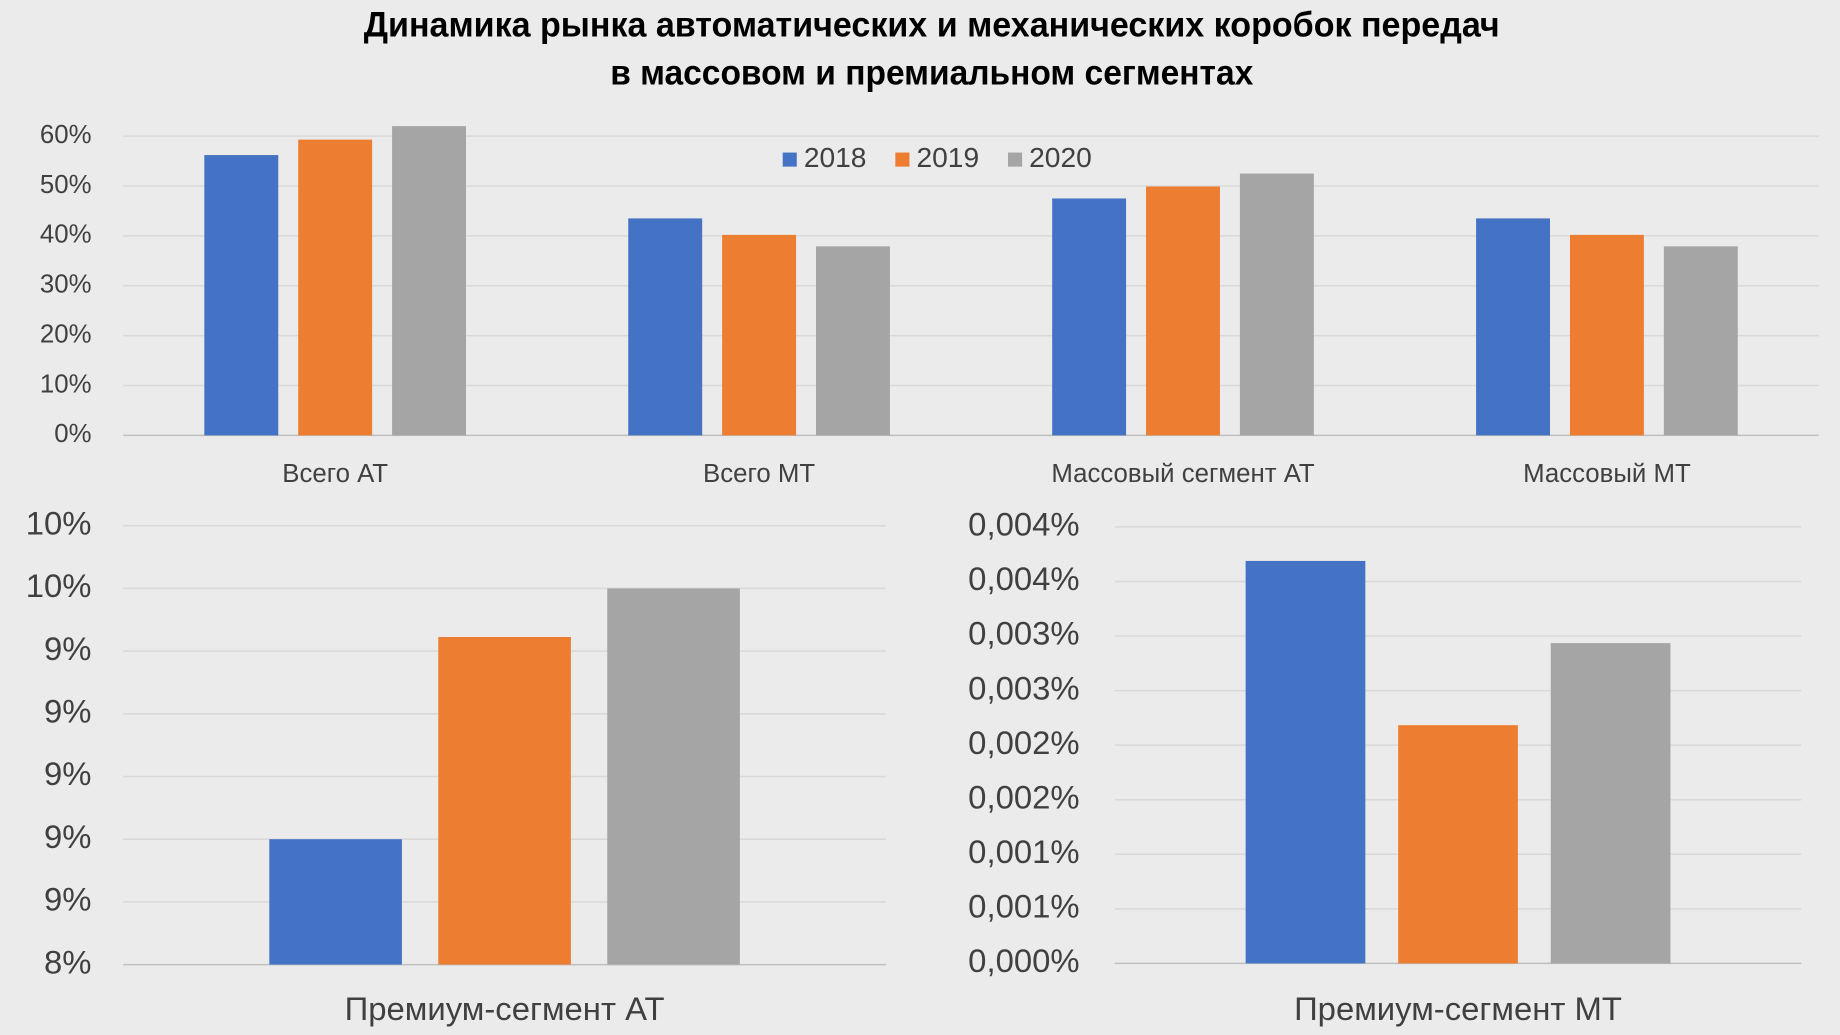 This screenshot has width=1840, height=1035. Describe the element at coordinates (66, 285) in the screenshot. I see `y-tick-label: 30%` at that location.